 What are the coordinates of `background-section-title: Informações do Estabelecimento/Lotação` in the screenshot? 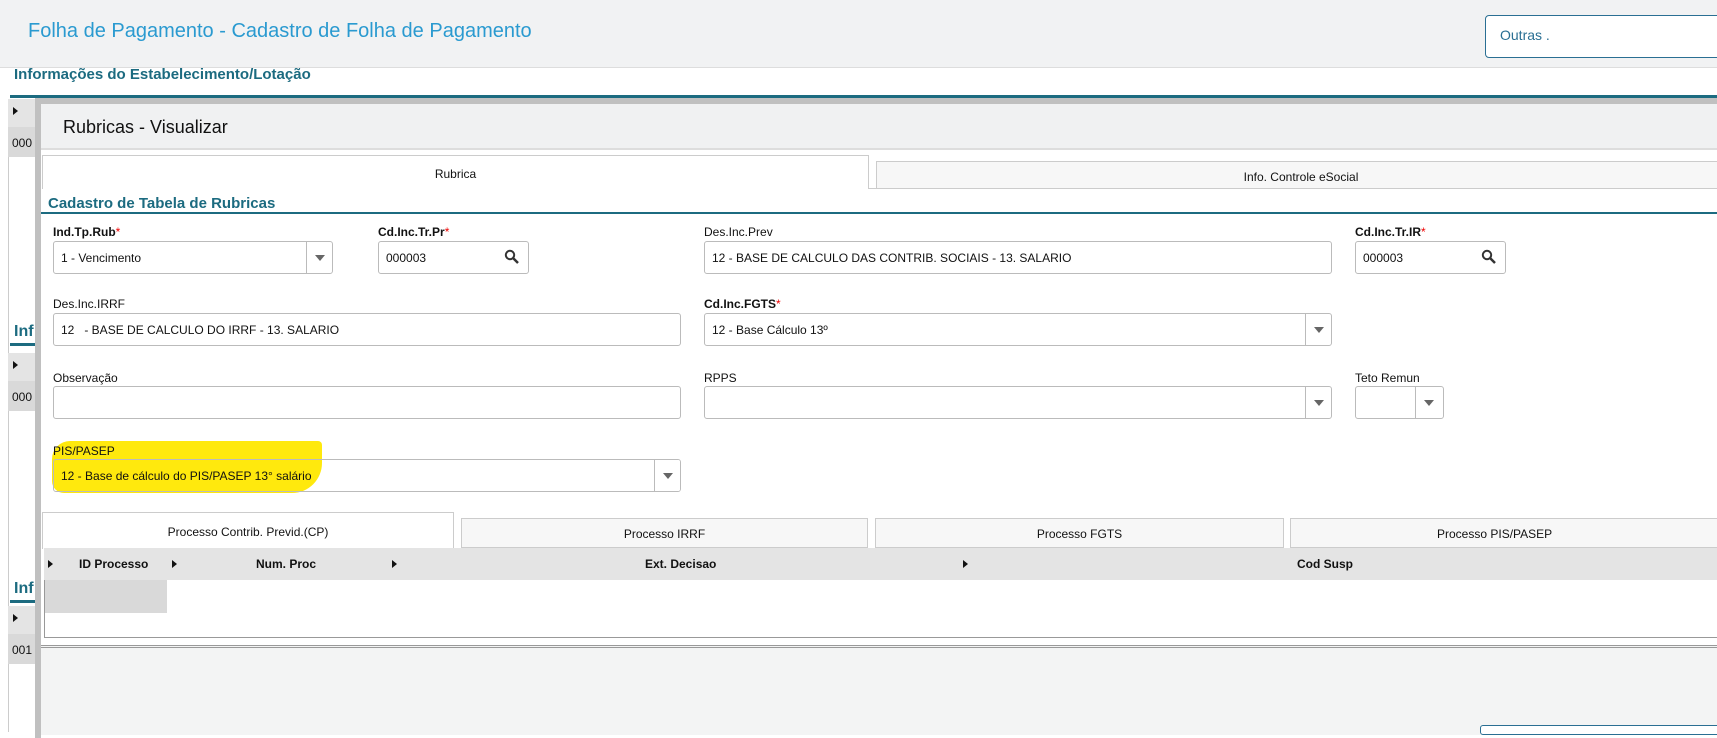 It's located at (162, 74).